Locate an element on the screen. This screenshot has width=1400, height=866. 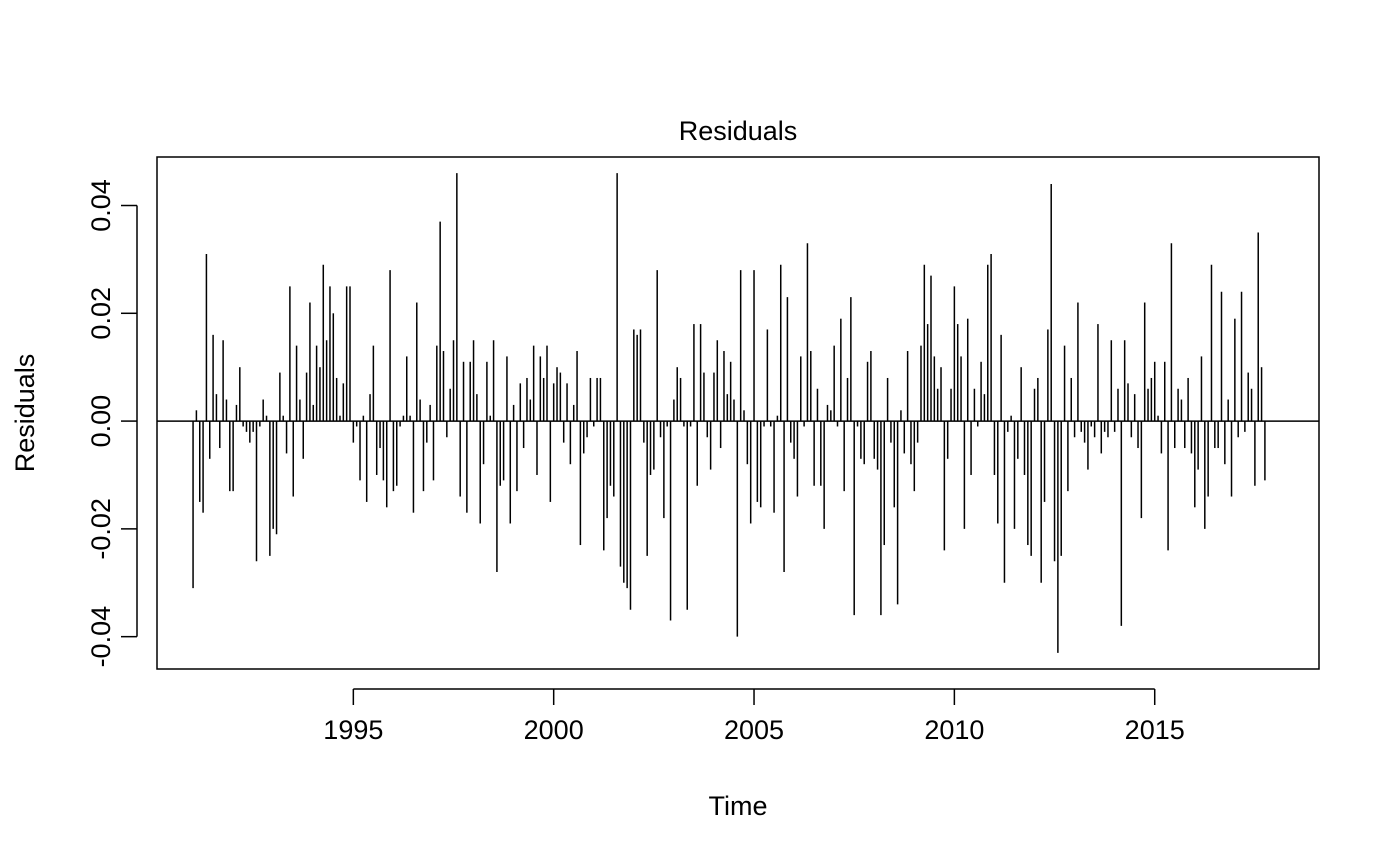
y-axis: -0.04 -0.02 0.00 0.02 0.04 is located at coordinates (112, 423).